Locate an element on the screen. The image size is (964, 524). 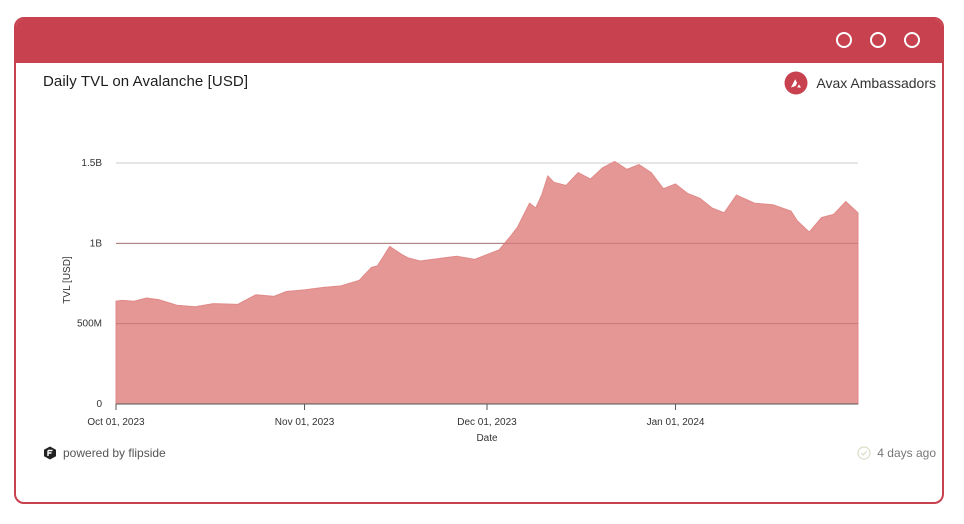
y-tick-label: 500M is located at coordinates (89, 324).